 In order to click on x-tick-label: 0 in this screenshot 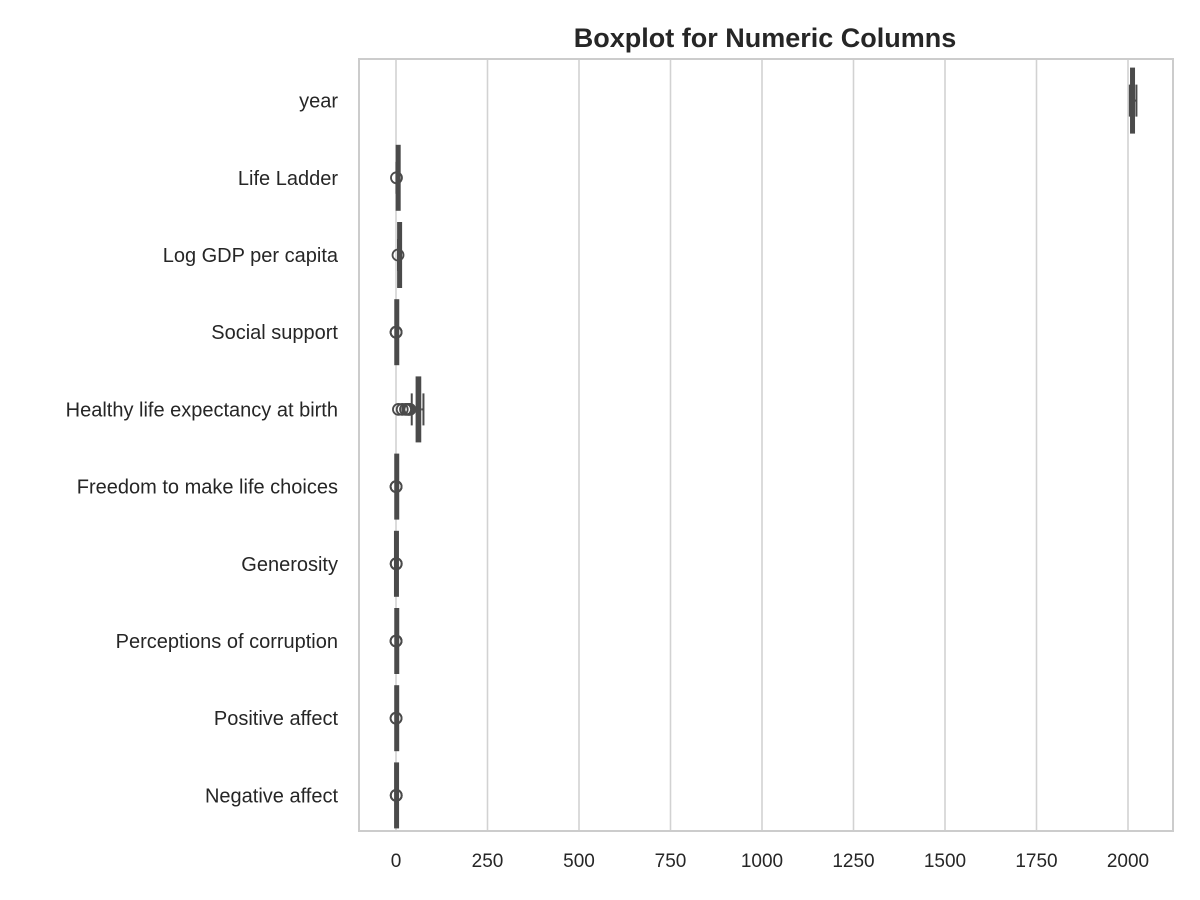, I will do `click(396, 861)`.